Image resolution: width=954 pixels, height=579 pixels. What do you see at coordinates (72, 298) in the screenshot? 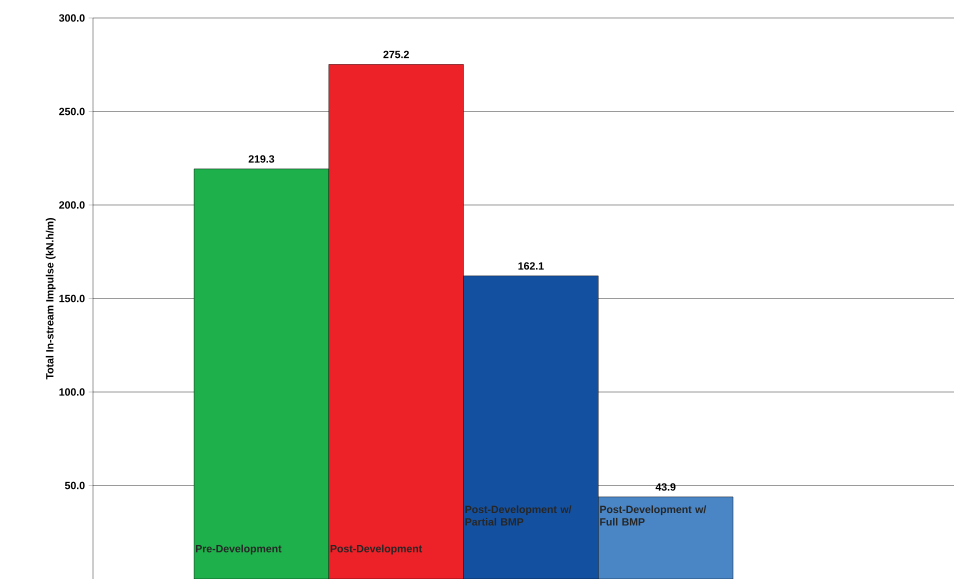
I see `y-tick-label: 150.0` at bounding box center [72, 298].